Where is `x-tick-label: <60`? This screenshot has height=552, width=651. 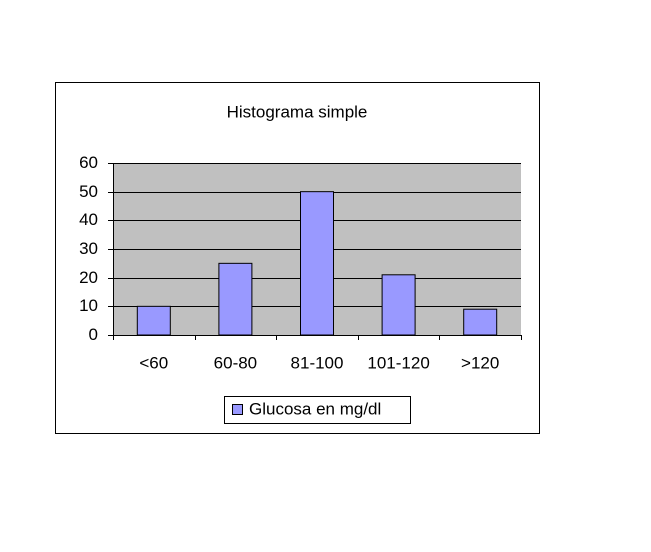 x-tick-label: <60 is located at coordinates (153, 362).